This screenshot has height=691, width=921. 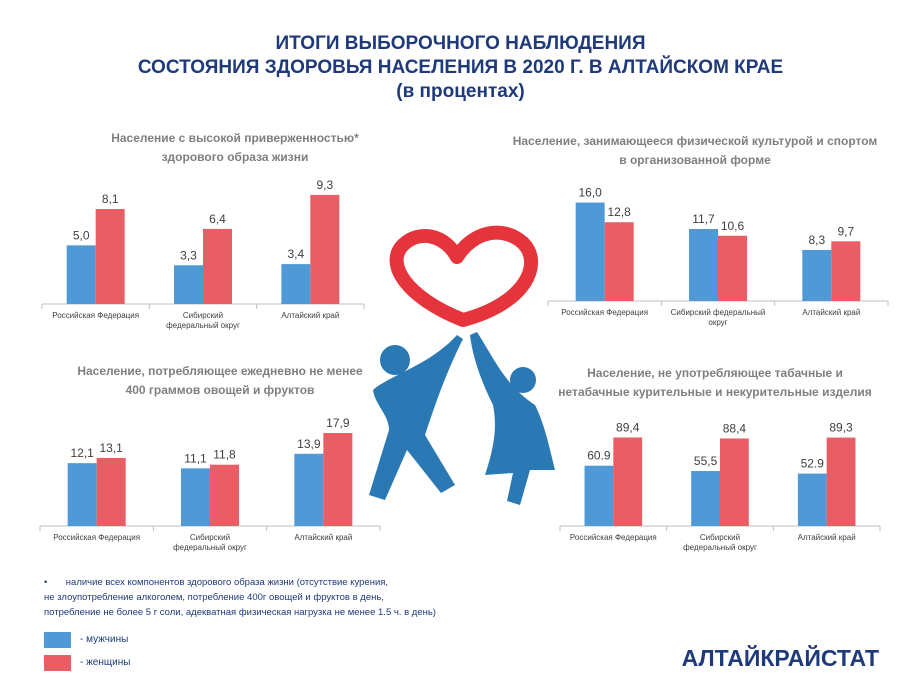 I want to click on data-label: 60.9, so click(x=599, y=456).